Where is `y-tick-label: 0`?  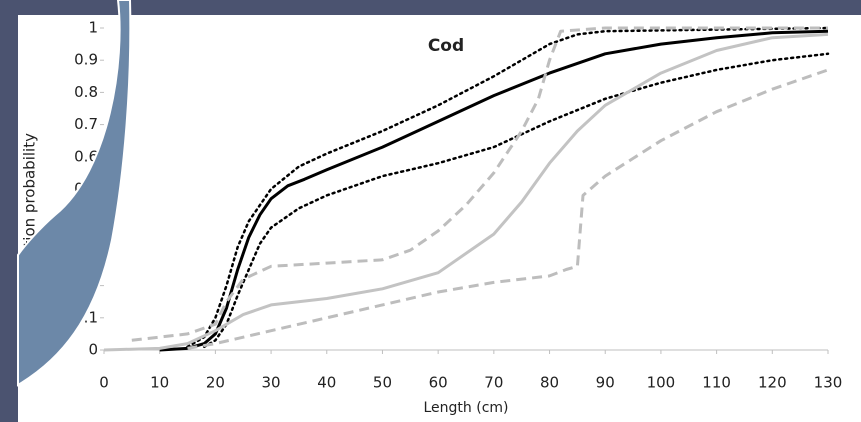 y-tick-label: 0 is located at coordinates (93, 350).